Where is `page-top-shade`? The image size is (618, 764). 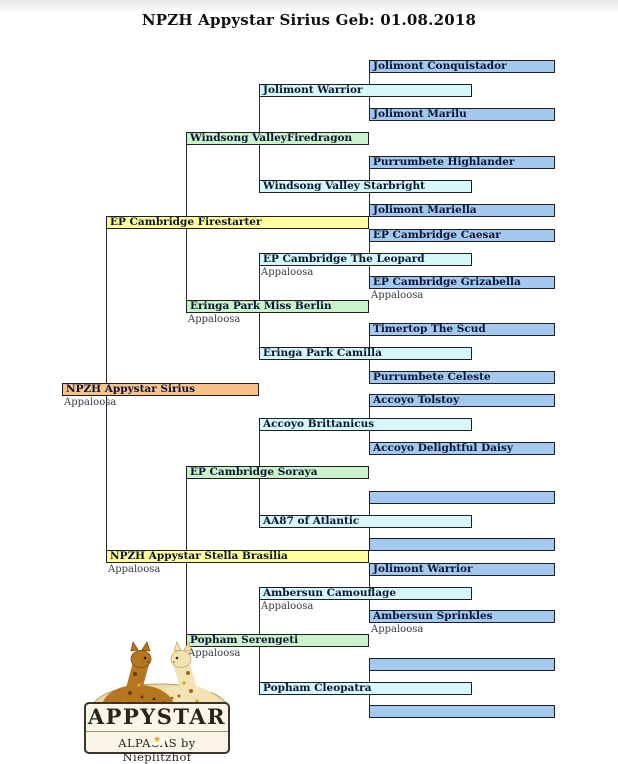
page-top-shade is located at coordinates (309, 7).